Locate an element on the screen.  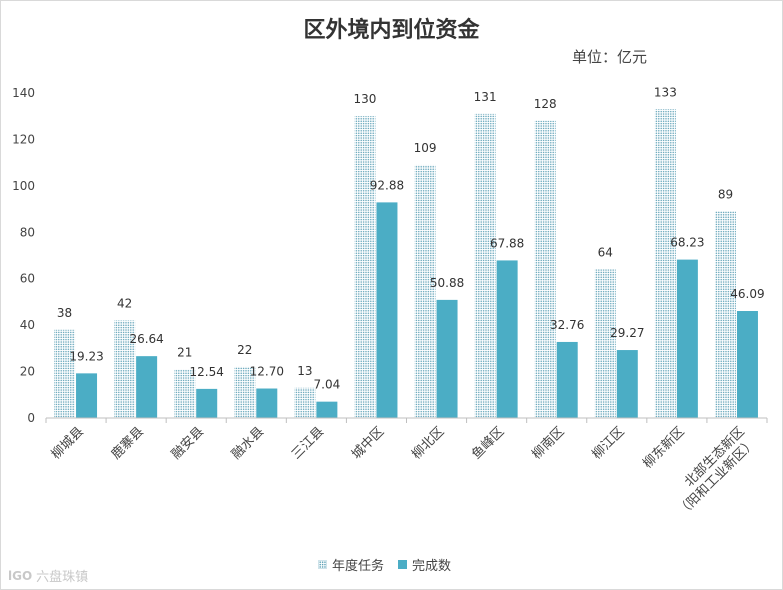
legend-swatch-done is located at coordinates (403, 564).